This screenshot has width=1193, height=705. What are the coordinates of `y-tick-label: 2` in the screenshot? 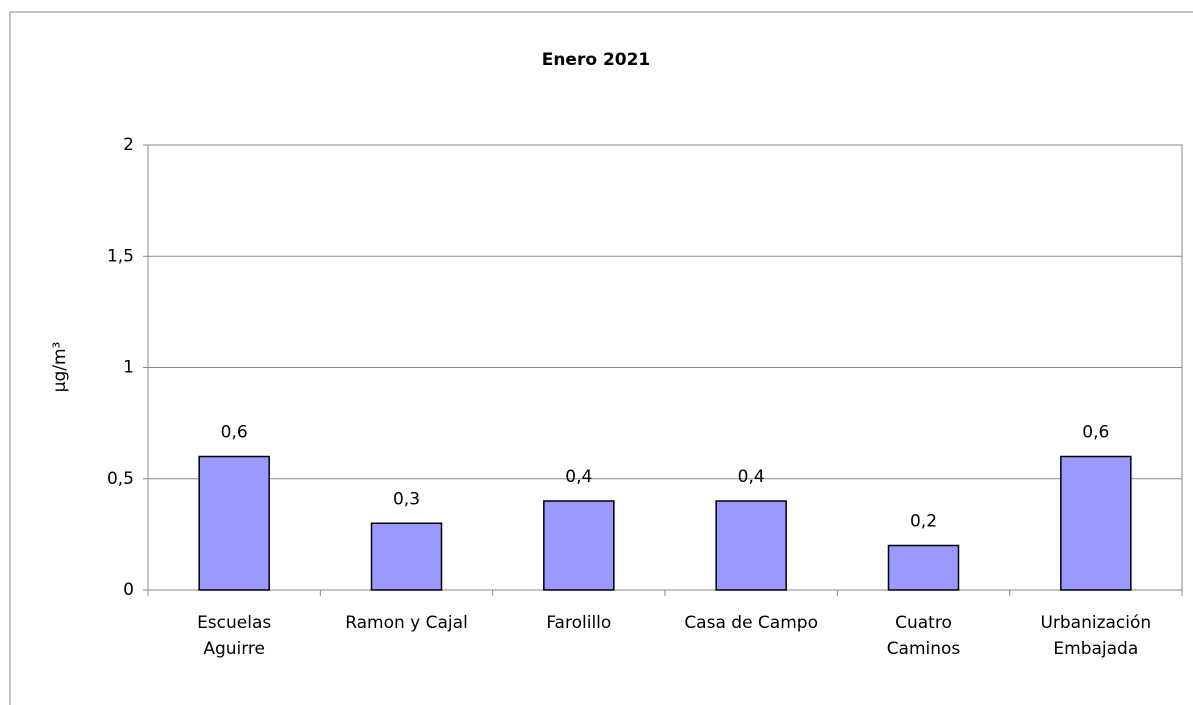 It's located at (128, 145).